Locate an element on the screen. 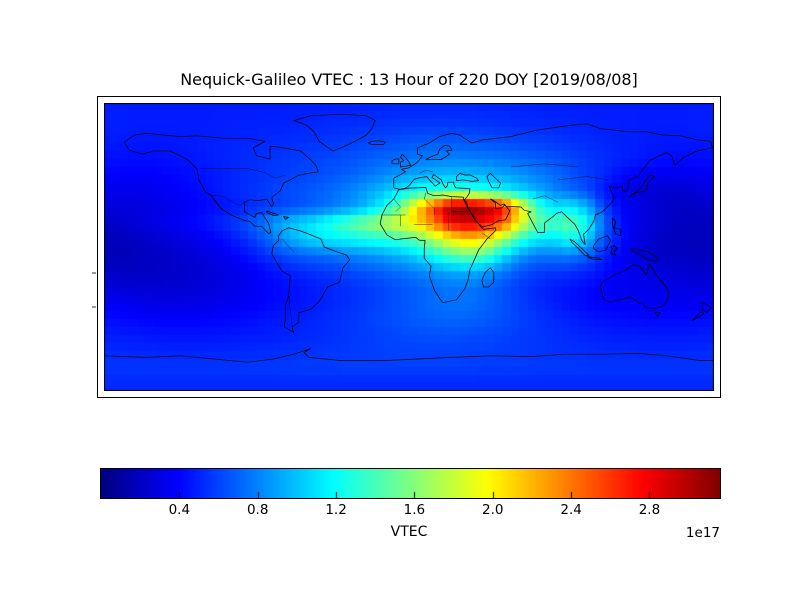 Image resolution: width=800 pixels, height=600 pixels. colorbar-tick-labels: 0.4 0.8 1.2 1.6 2.0 2.4 2.8 is located at coordinates (410, 511).